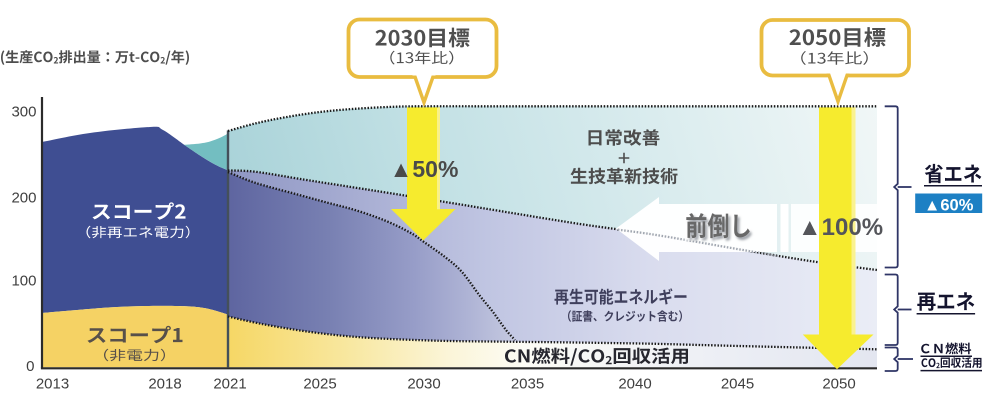  I want to click on svg-text: 2050, so click(838, 384).